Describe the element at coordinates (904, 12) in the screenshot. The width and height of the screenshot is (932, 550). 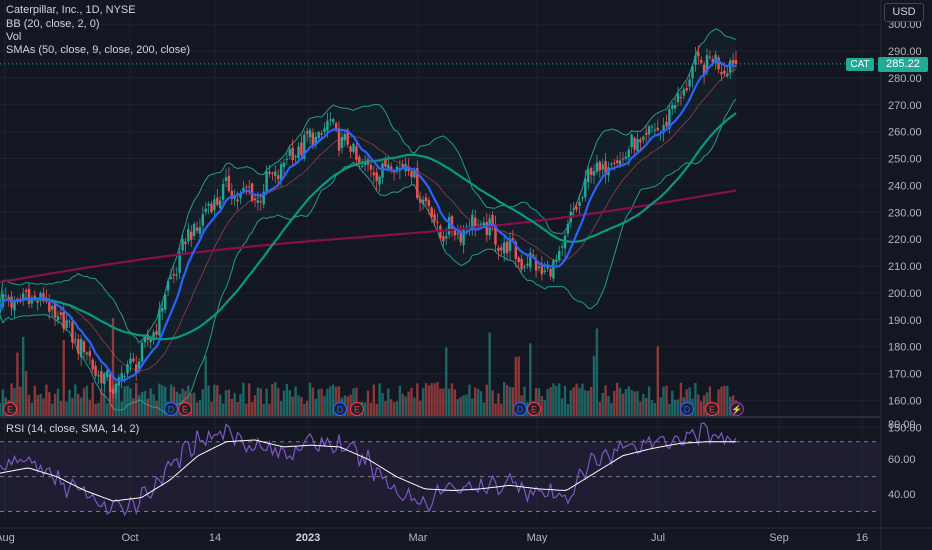
I see `currency-button: USD` at that location.